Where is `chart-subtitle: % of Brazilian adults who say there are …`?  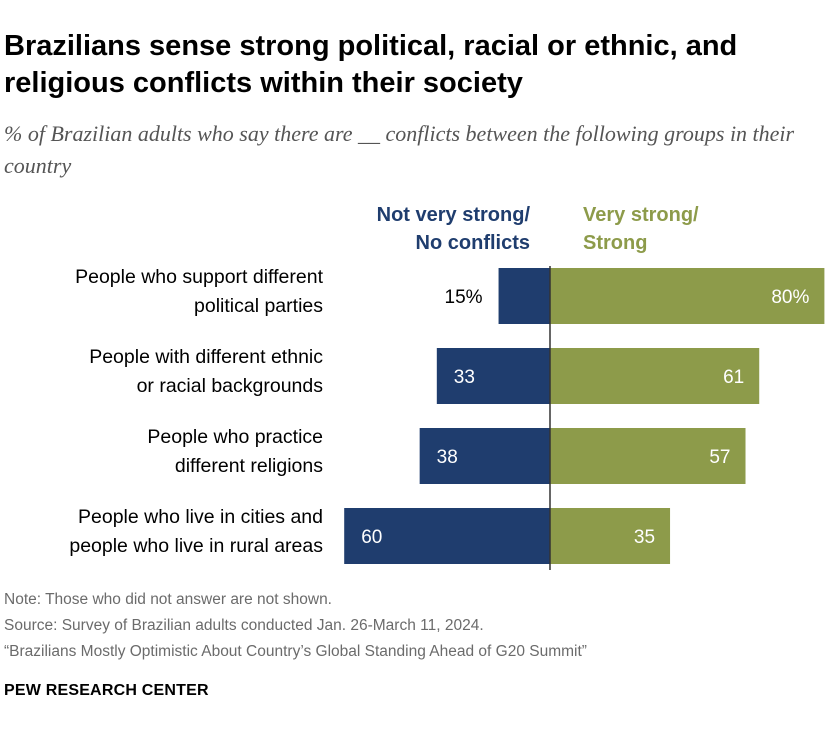
chart-subtitle: % of Brazilian adults who say there are … is located at coordinates (399, 149).